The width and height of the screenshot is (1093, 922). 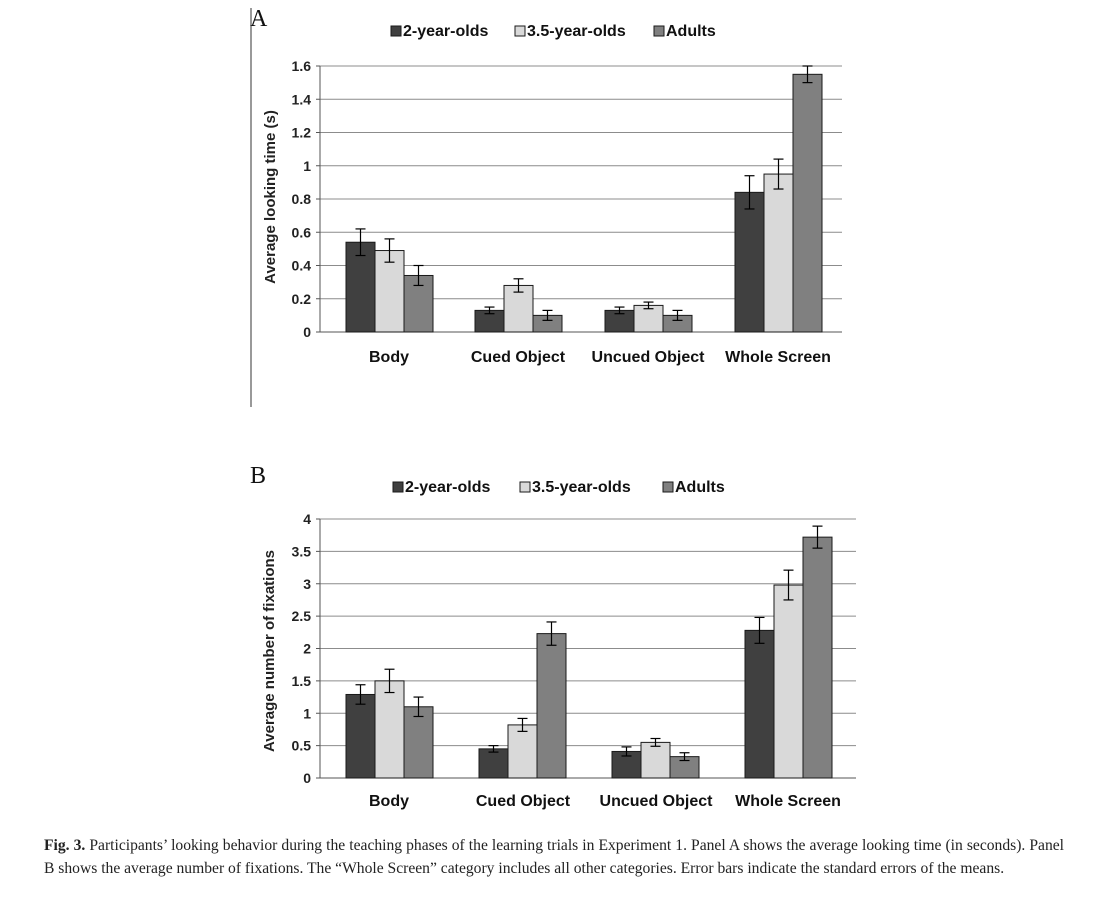 I want to click on y-axis-label: Average number of fixations, so click(x=269, y=651).